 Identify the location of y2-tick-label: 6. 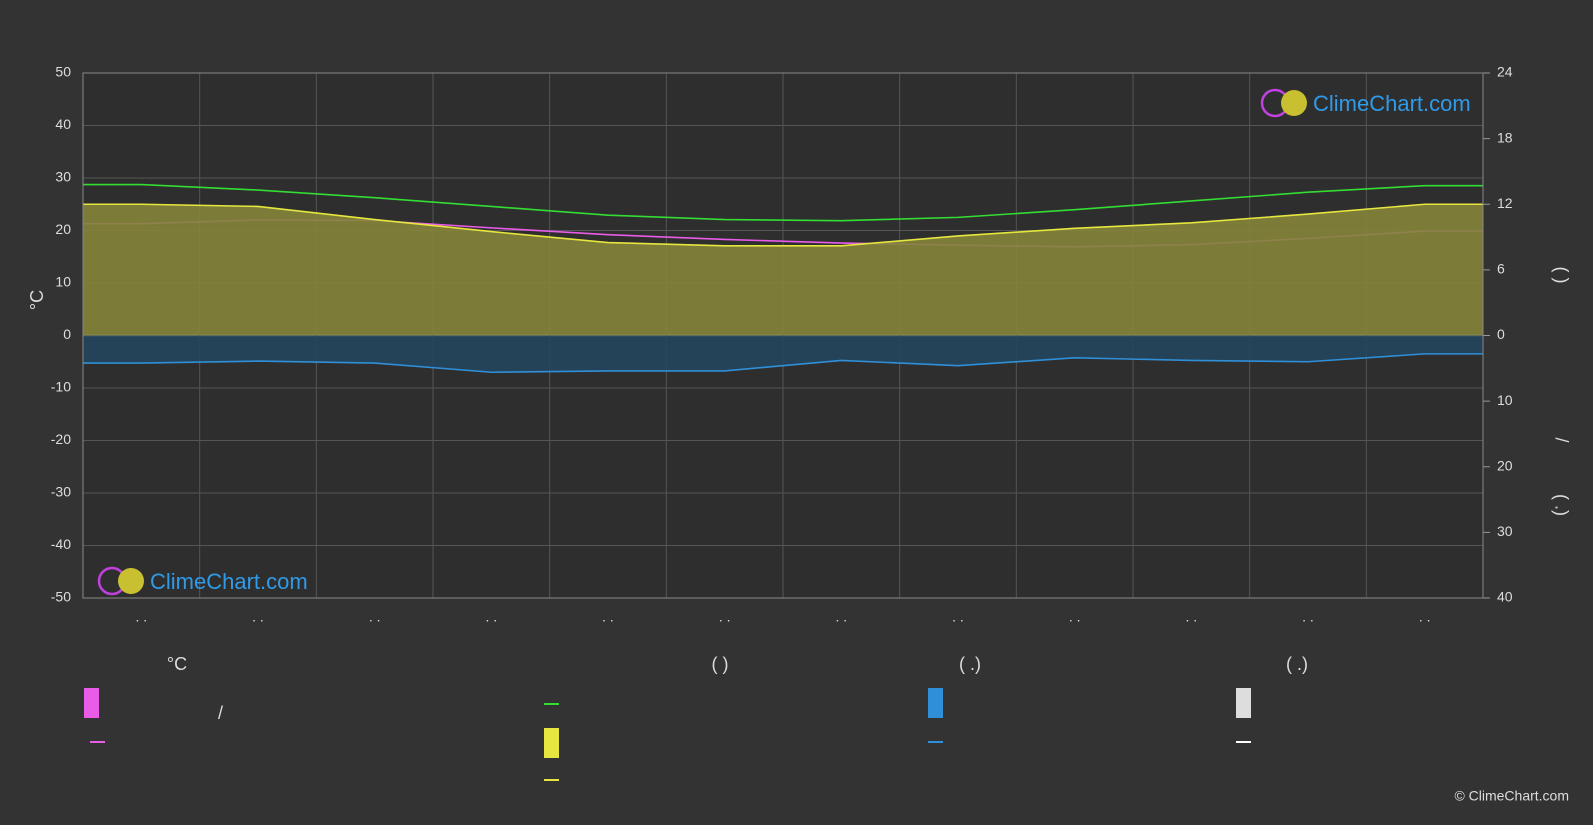
(1501, 269).